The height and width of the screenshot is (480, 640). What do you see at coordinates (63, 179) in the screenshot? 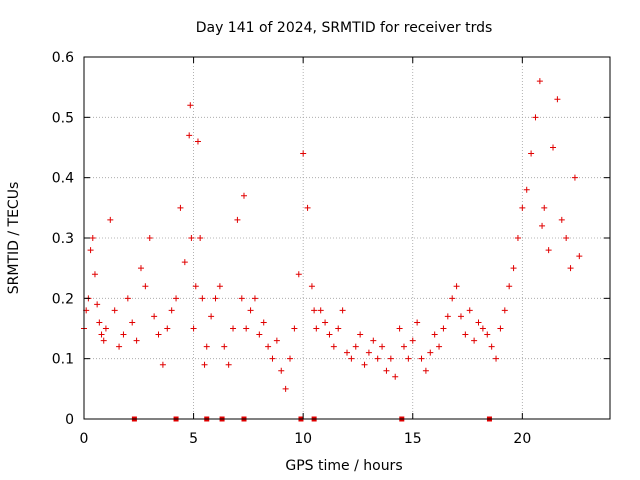
I see `y-tick-label: 0.4` at bounding box center [63, 179].